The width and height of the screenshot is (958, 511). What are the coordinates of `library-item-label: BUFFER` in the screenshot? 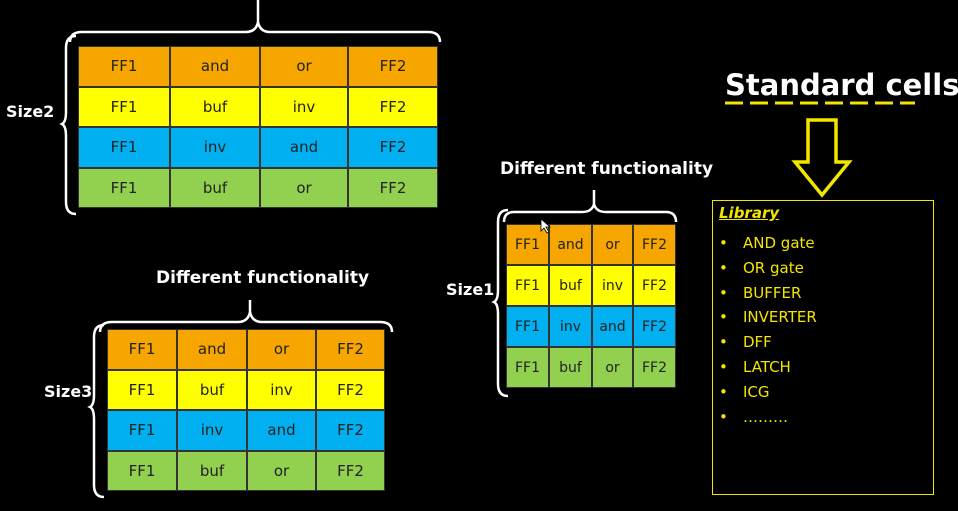 It's located at (772, 292).